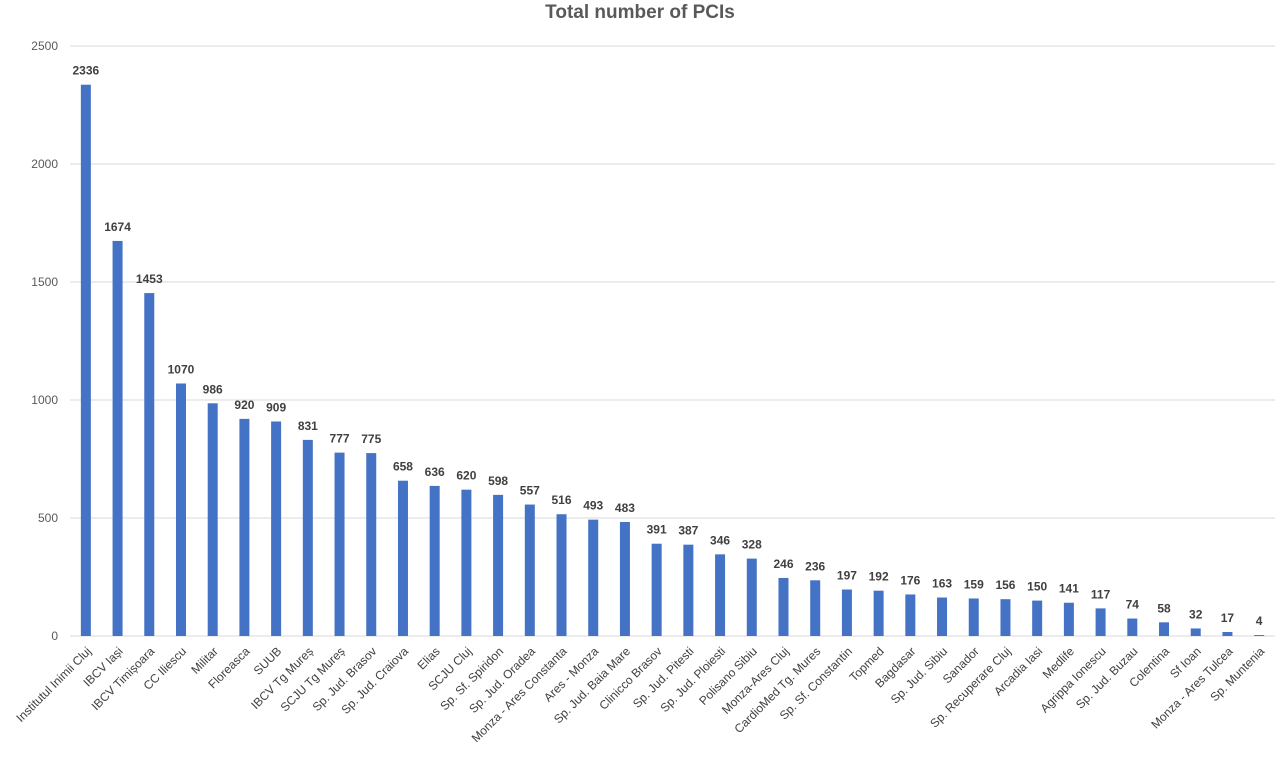  What do you see at coordinates (244, 405) in the screenshot?
I see `data-label: 920` at bounding box center [244, 405].